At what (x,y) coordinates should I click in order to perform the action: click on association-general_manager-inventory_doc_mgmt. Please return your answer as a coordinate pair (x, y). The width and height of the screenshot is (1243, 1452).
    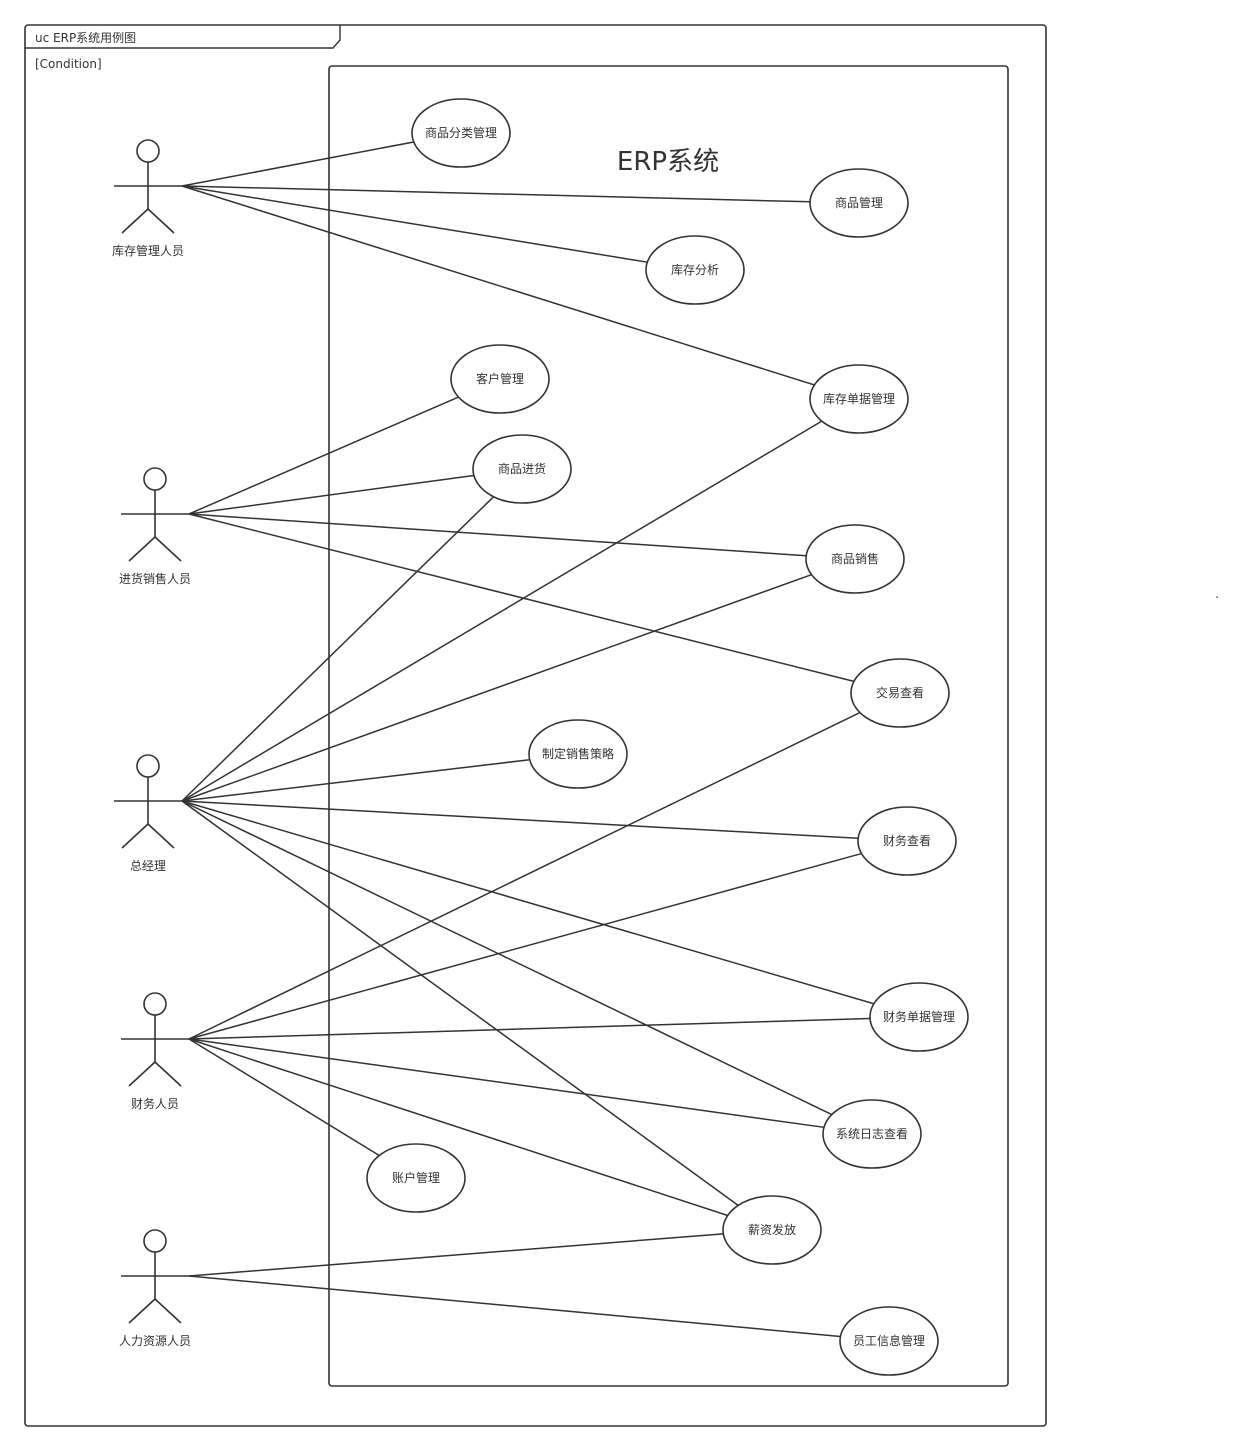
    Looking at the image, I should click on (502, 611).